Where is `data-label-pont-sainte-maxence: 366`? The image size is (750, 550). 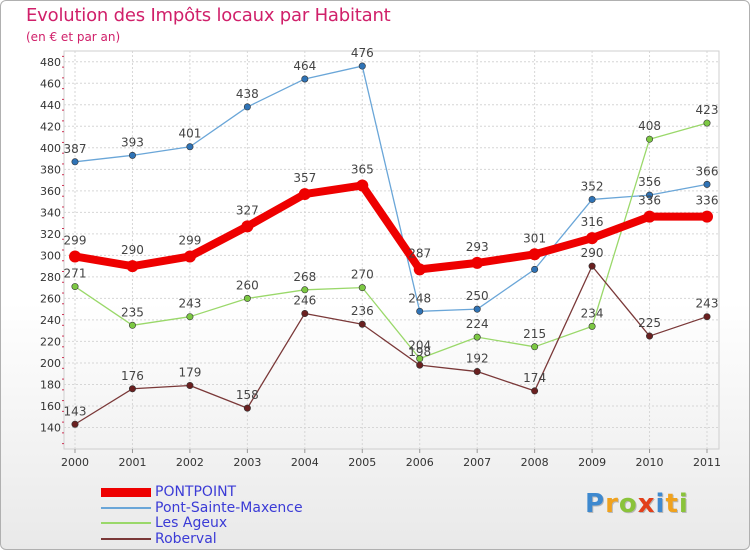
data-label-pont-sainte-maxence: 366 is located at coordinates (707, 171).